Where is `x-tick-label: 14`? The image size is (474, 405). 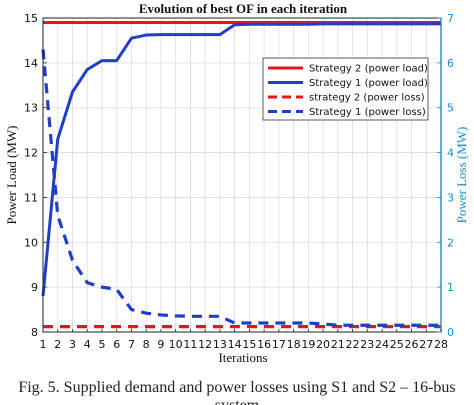 x-tick-label: 14 is located at coordinates (235, 344).